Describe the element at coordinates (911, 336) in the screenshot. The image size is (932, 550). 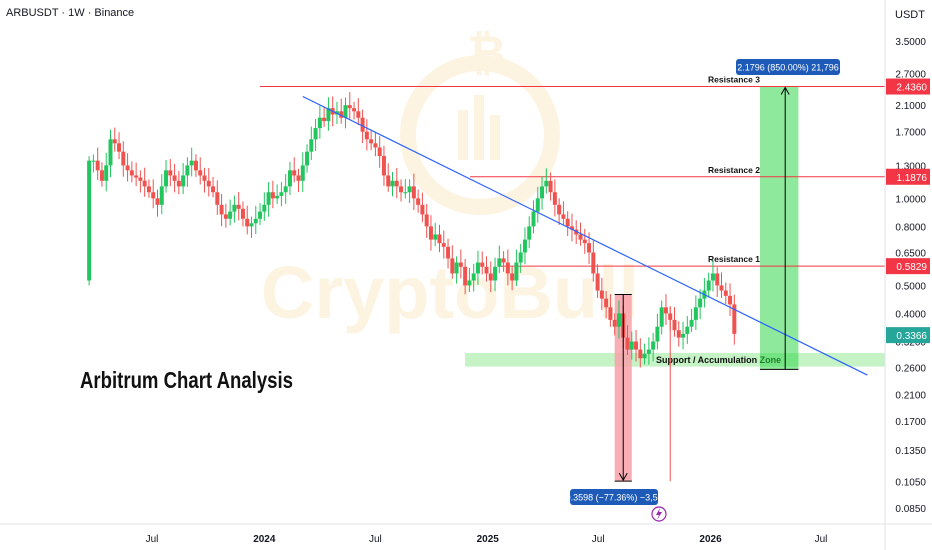
I see `current-price-tag: 0.3366` at that location.